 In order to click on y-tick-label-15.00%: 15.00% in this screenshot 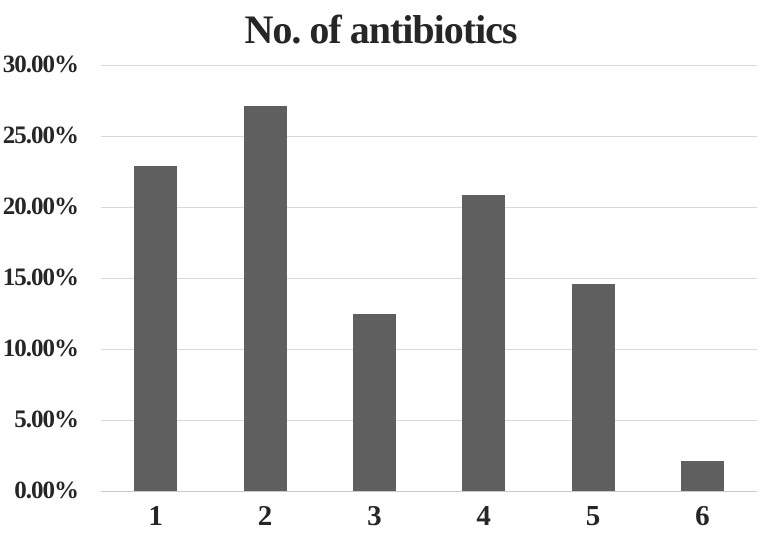, I will do `click(40, 277)`.